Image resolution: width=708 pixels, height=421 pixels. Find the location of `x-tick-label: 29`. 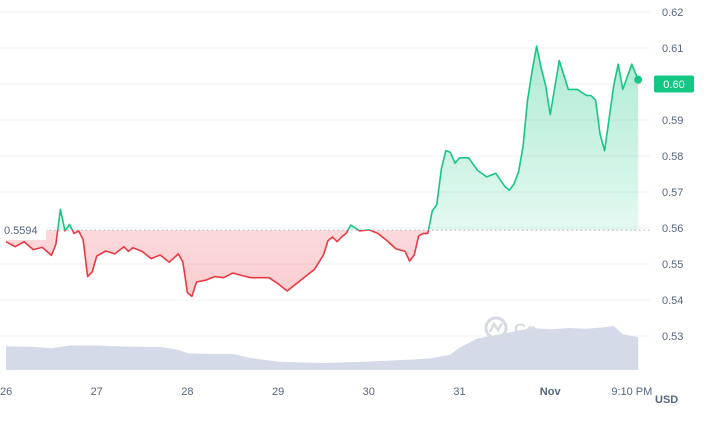

x-tick-label: 29 is located at coordinates (278, 392).